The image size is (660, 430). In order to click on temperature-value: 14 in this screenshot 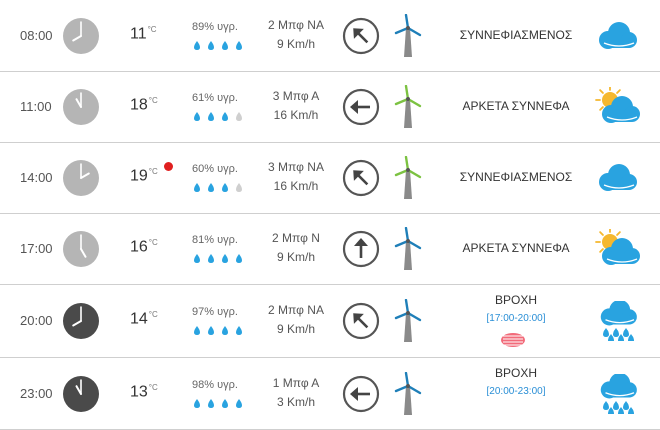, I will do `click(139, 319)`.